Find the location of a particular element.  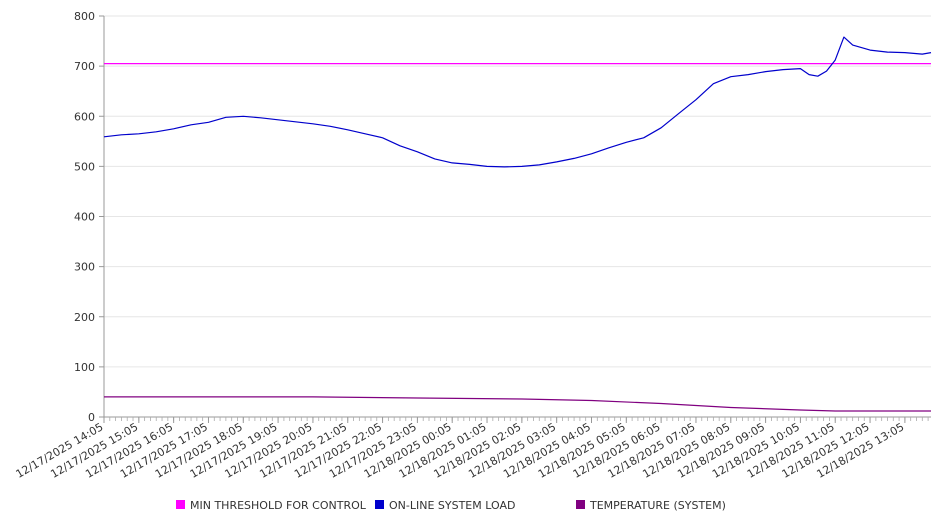

y-tick-label: 100 is located at coordinates (84, 367).